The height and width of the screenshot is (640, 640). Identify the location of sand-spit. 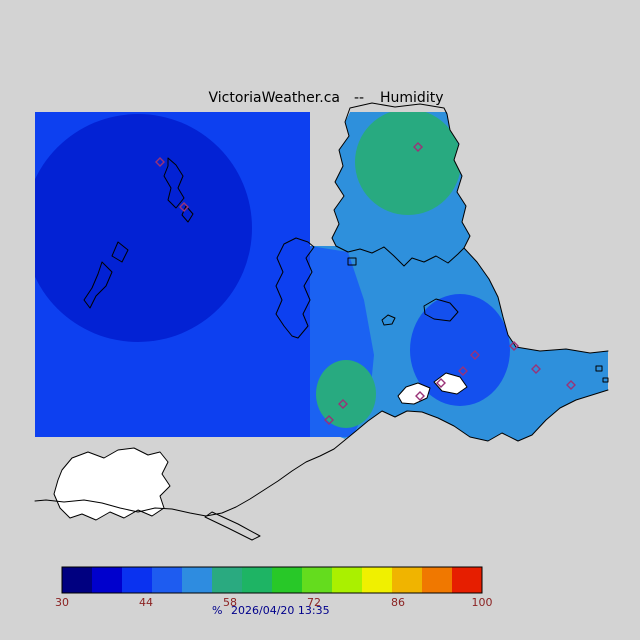
(232, 526).